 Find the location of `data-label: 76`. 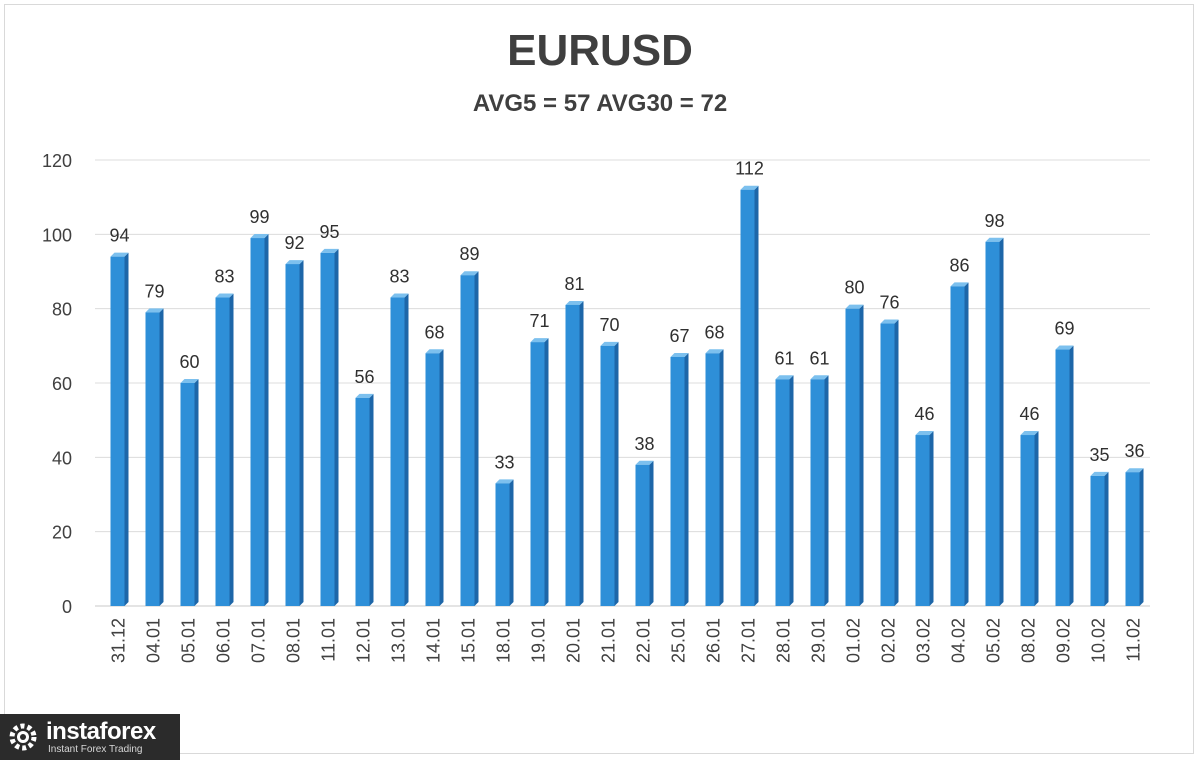

data-label: 76 is located at coordinates (889, 303).